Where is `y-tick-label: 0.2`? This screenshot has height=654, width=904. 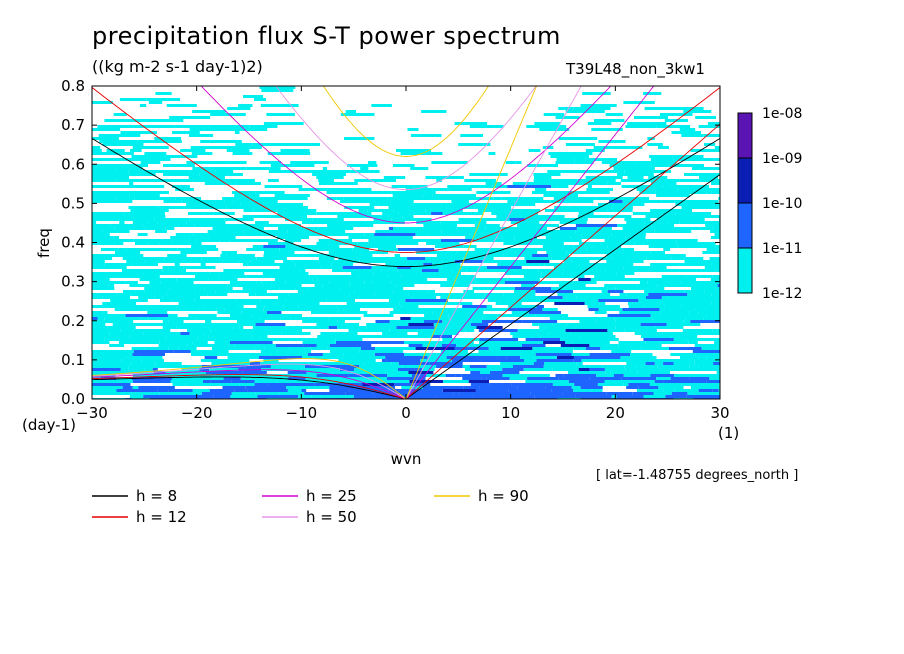
y-tick-label: 0.2 is located at coordinates (73, 321).